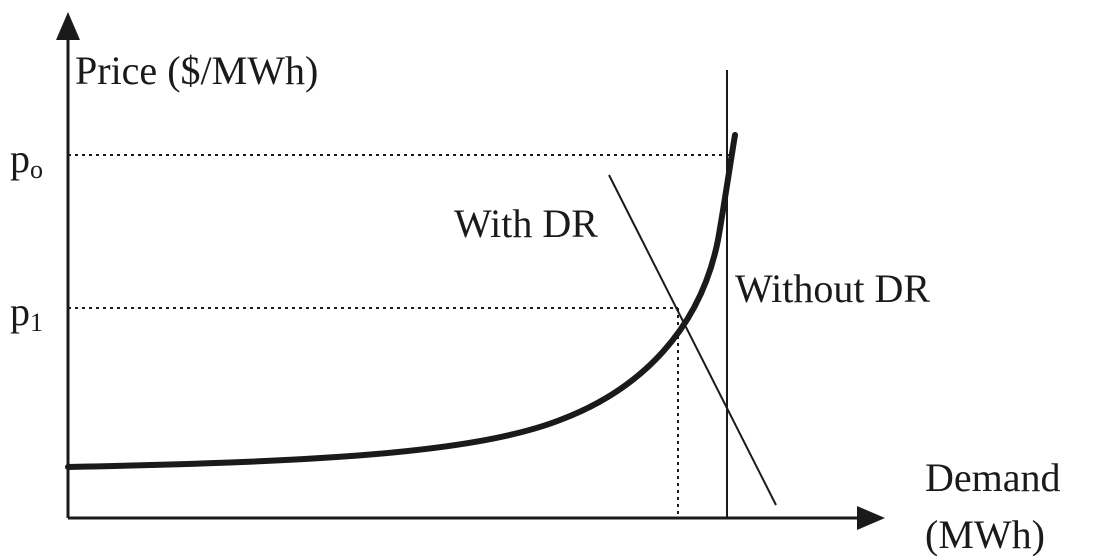  What do you see at coordinates (26, 160) in the screenshot?
I see `price-p0-label: po` at bounding box center [26, 160].